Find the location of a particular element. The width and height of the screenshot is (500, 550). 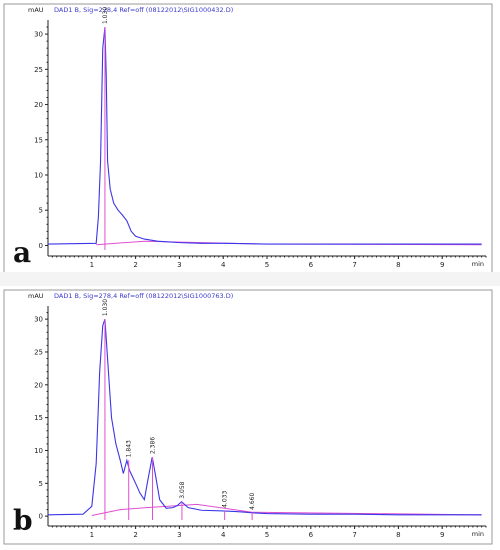

panel-letter: b is located at coordinates (23, 520).